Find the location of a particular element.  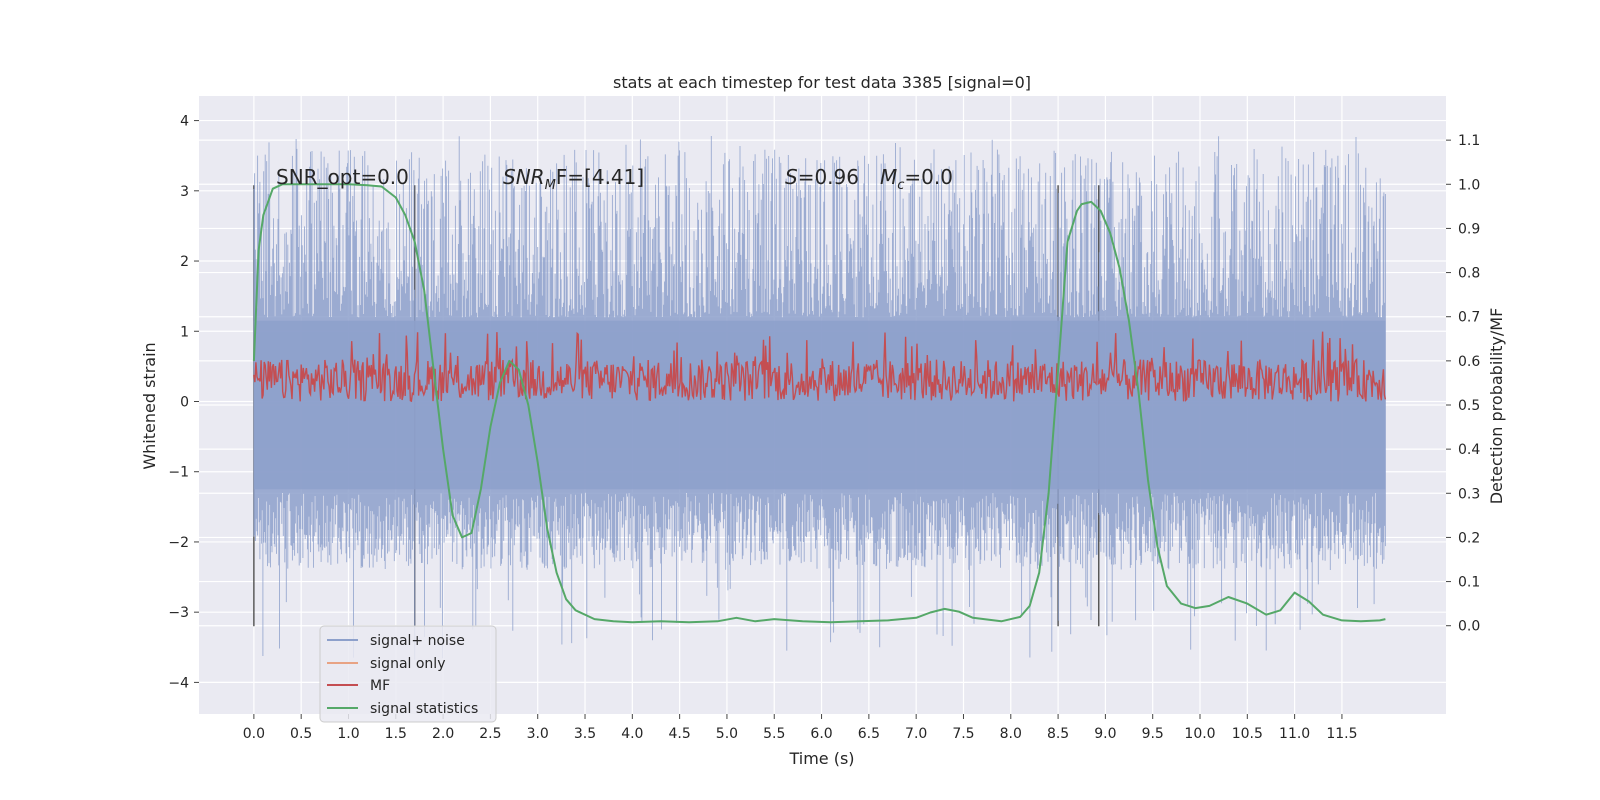

y-right-tick-label: 1.1 is located at coordinates (1469, 141).